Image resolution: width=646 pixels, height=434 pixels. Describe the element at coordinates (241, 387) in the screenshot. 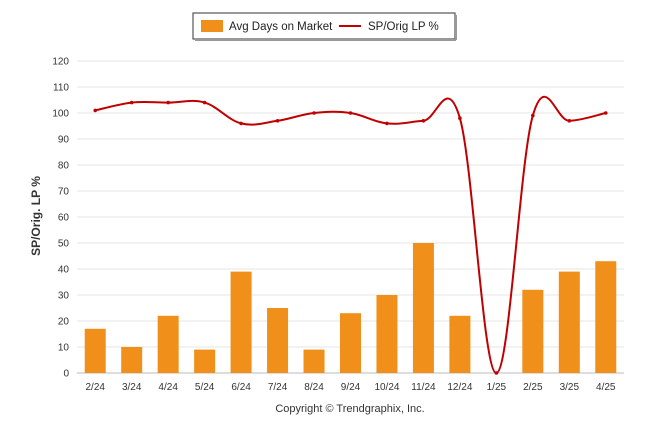

I see `x-tick-label: 6/24` at that location.